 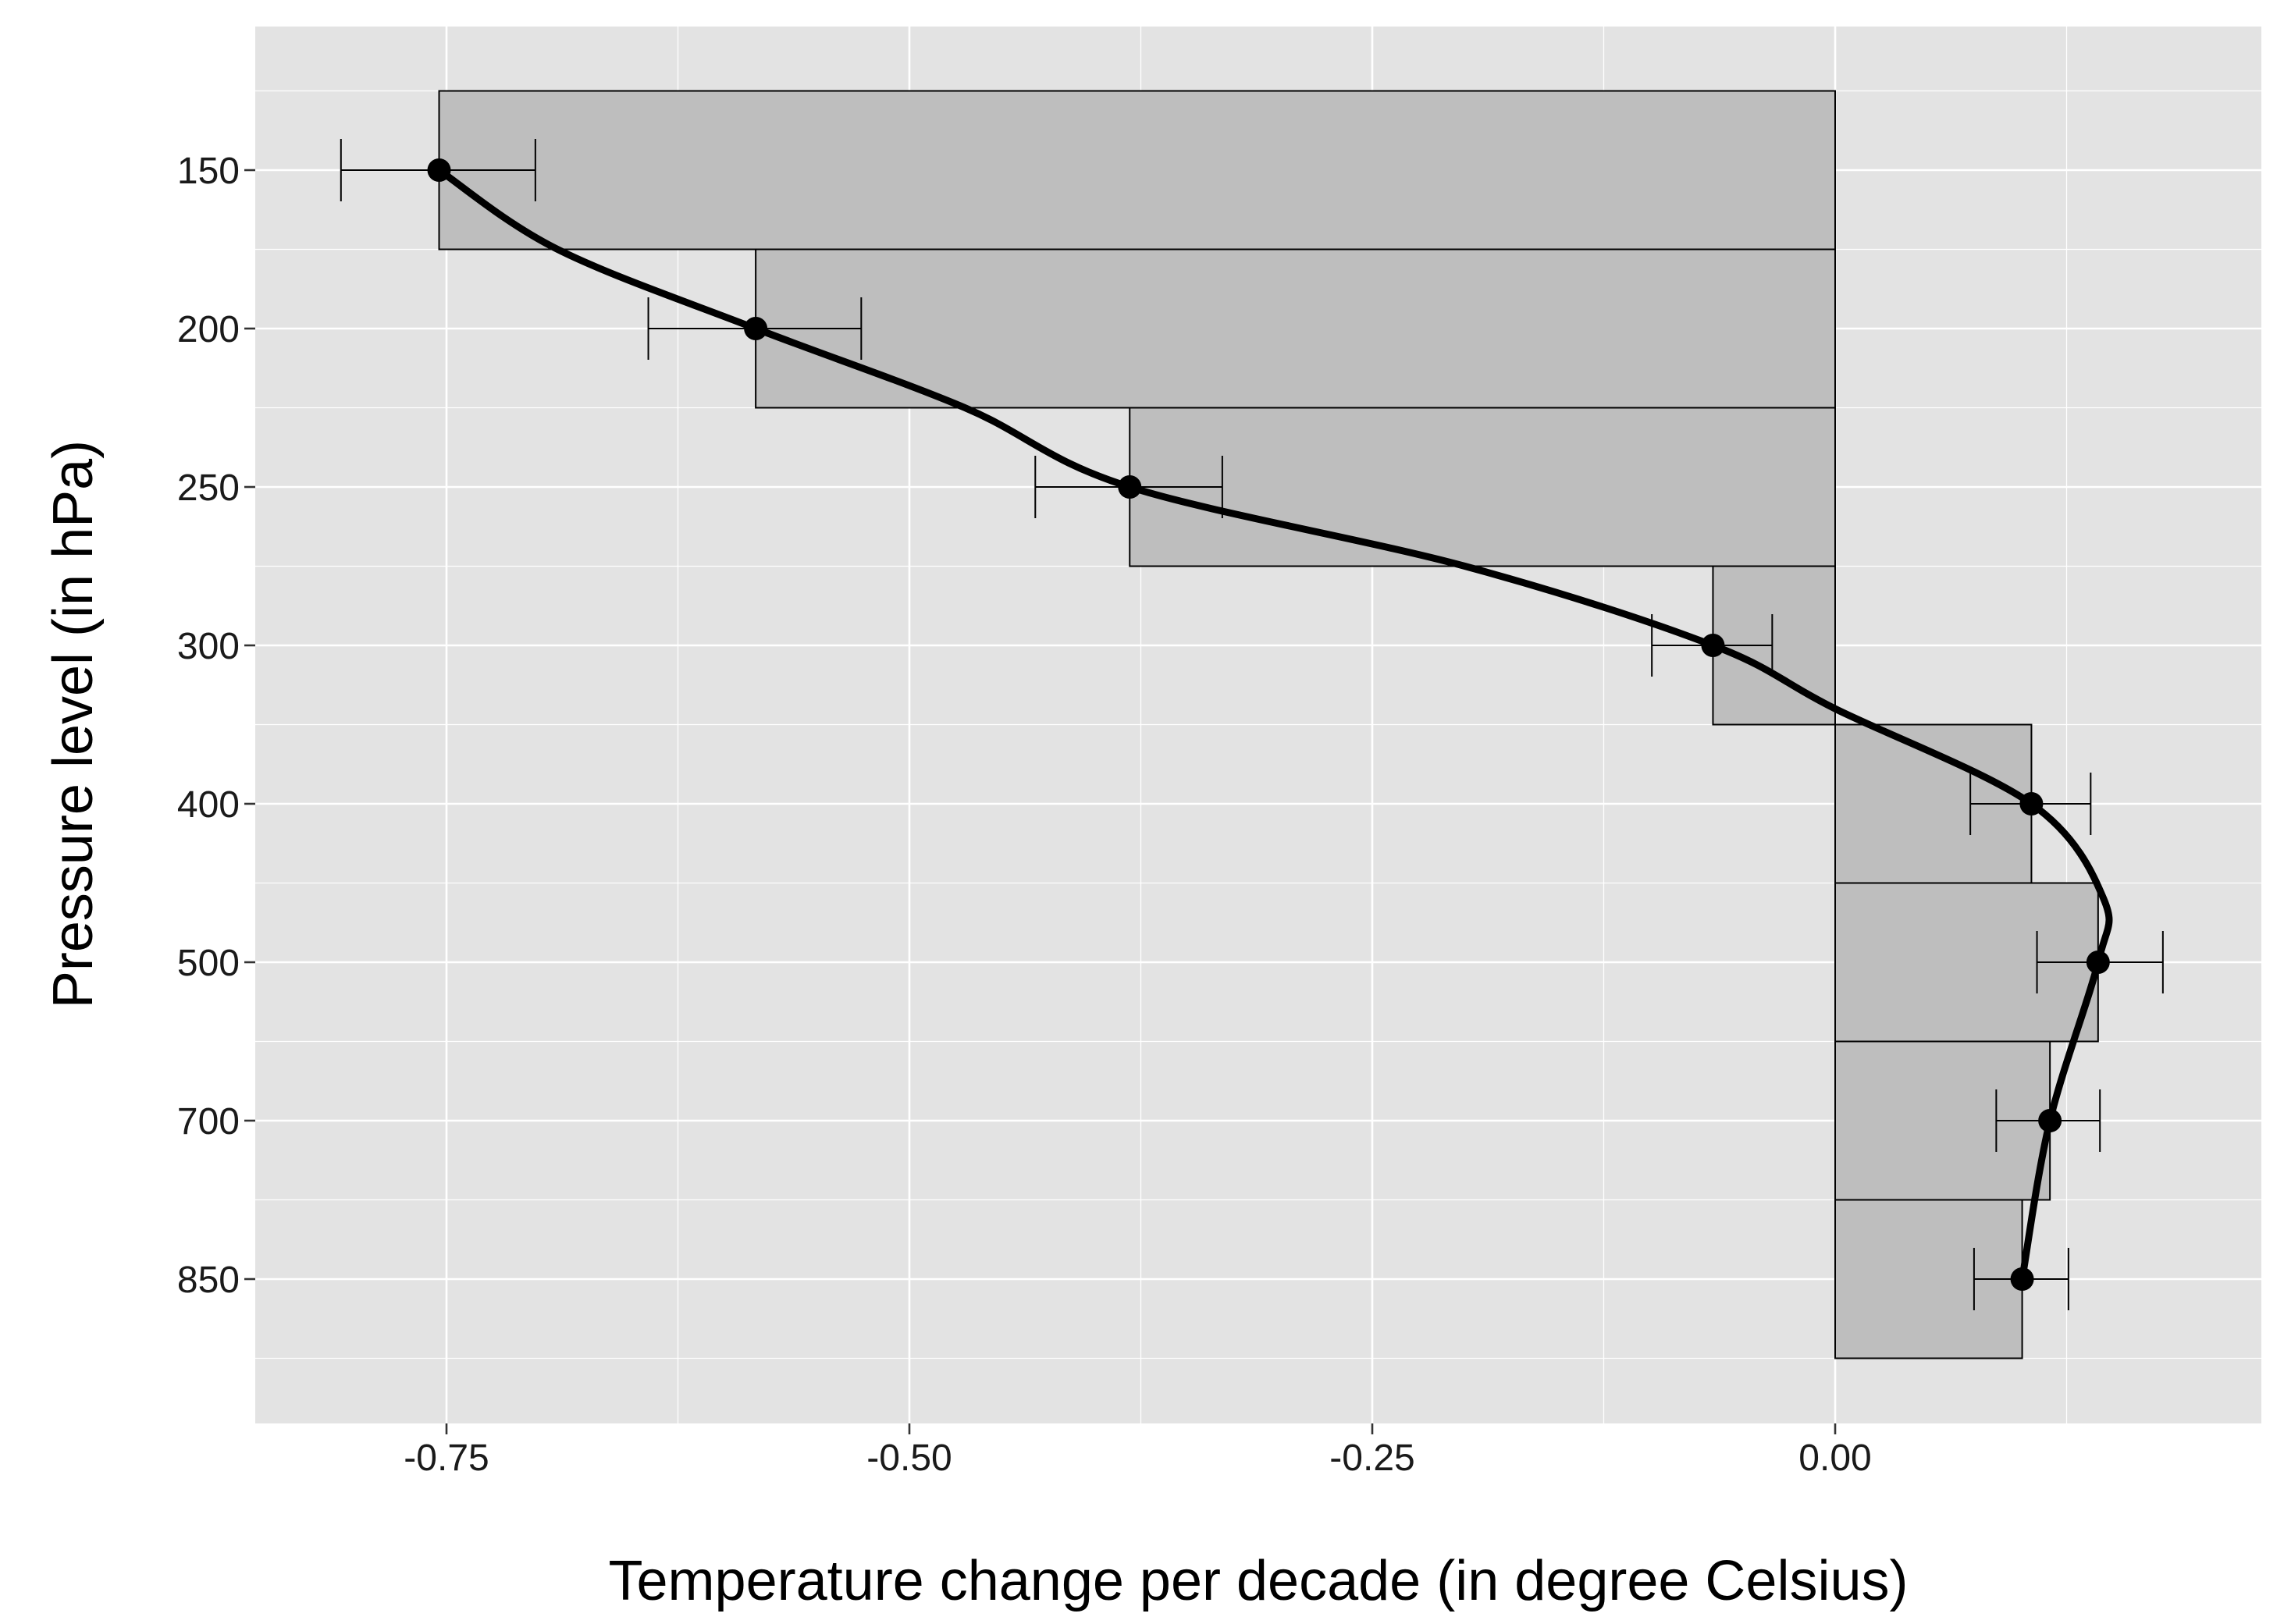 What do you see at coordinates (446, 1458) in the screenshot?
I see `x-tick-label-0: -0.75` at bounding box center [446, 1458].